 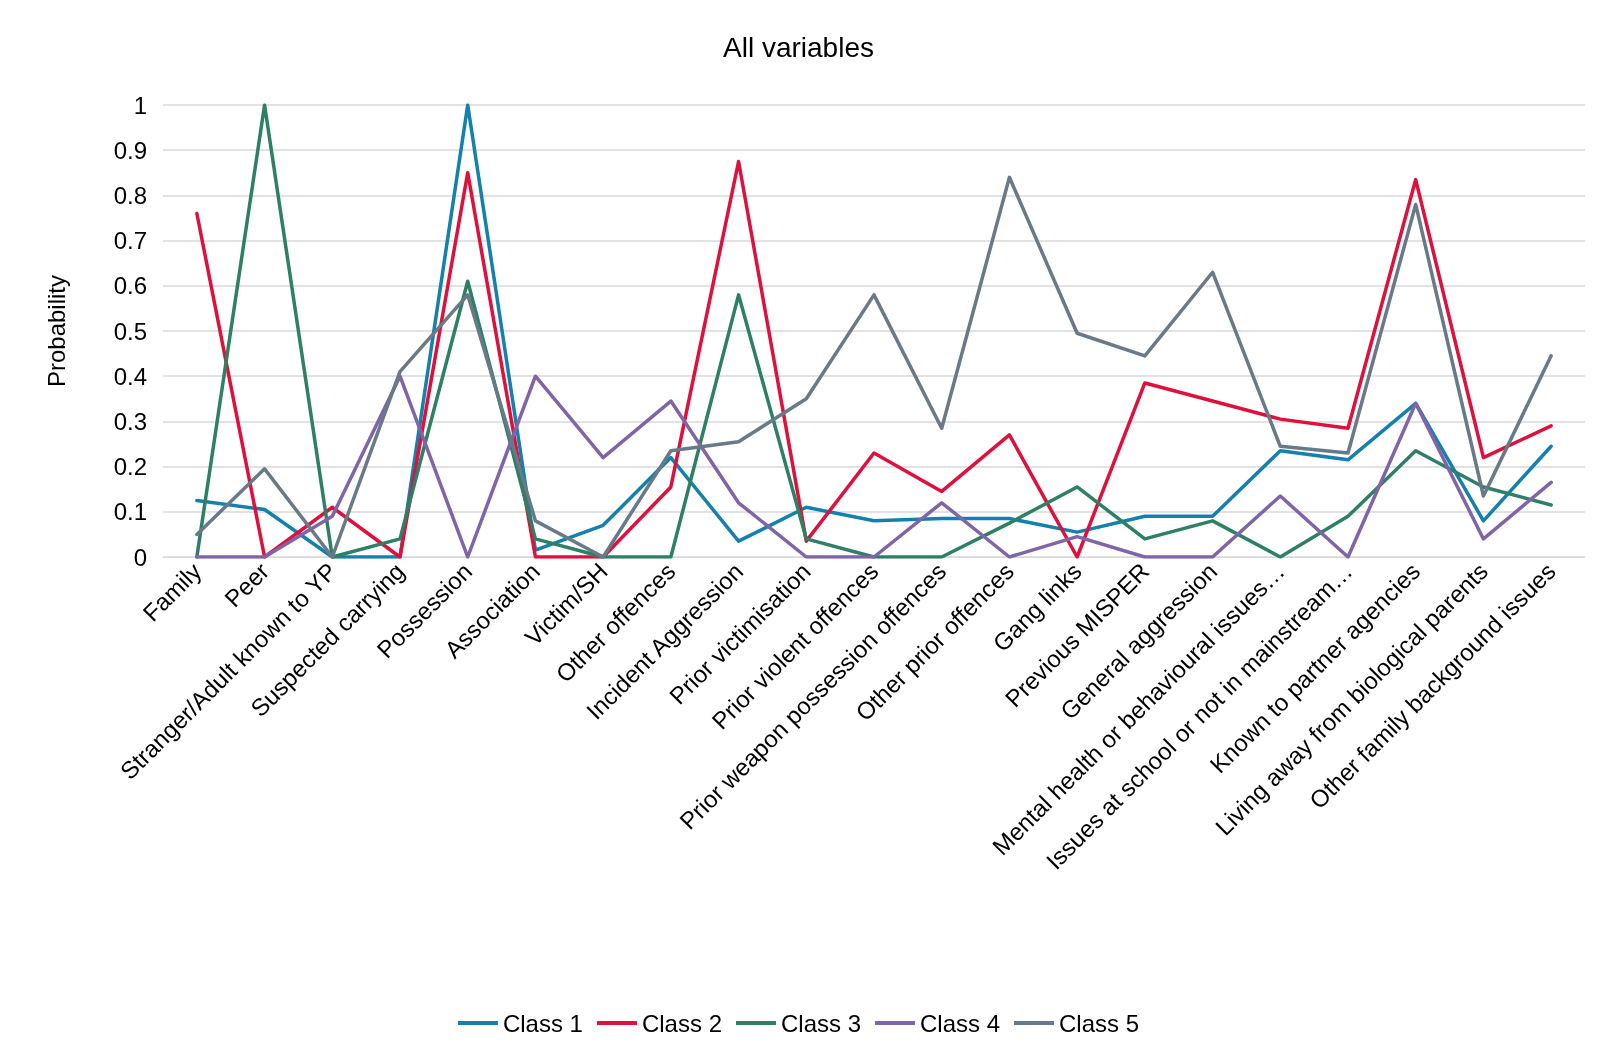 I want to click on y-tick-label: 0.9, so click(x=130, y=150).